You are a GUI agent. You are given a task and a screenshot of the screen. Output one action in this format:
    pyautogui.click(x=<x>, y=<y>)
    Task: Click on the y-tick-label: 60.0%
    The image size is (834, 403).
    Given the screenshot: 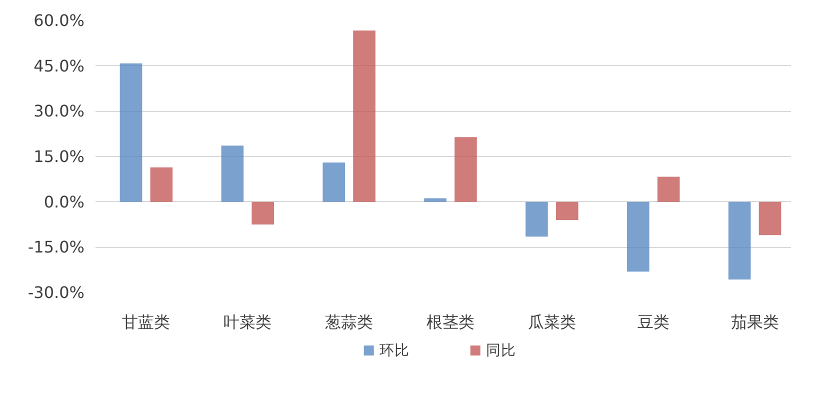 What is the action you would take?
    pyautogui.click(x=59, y=20)
    